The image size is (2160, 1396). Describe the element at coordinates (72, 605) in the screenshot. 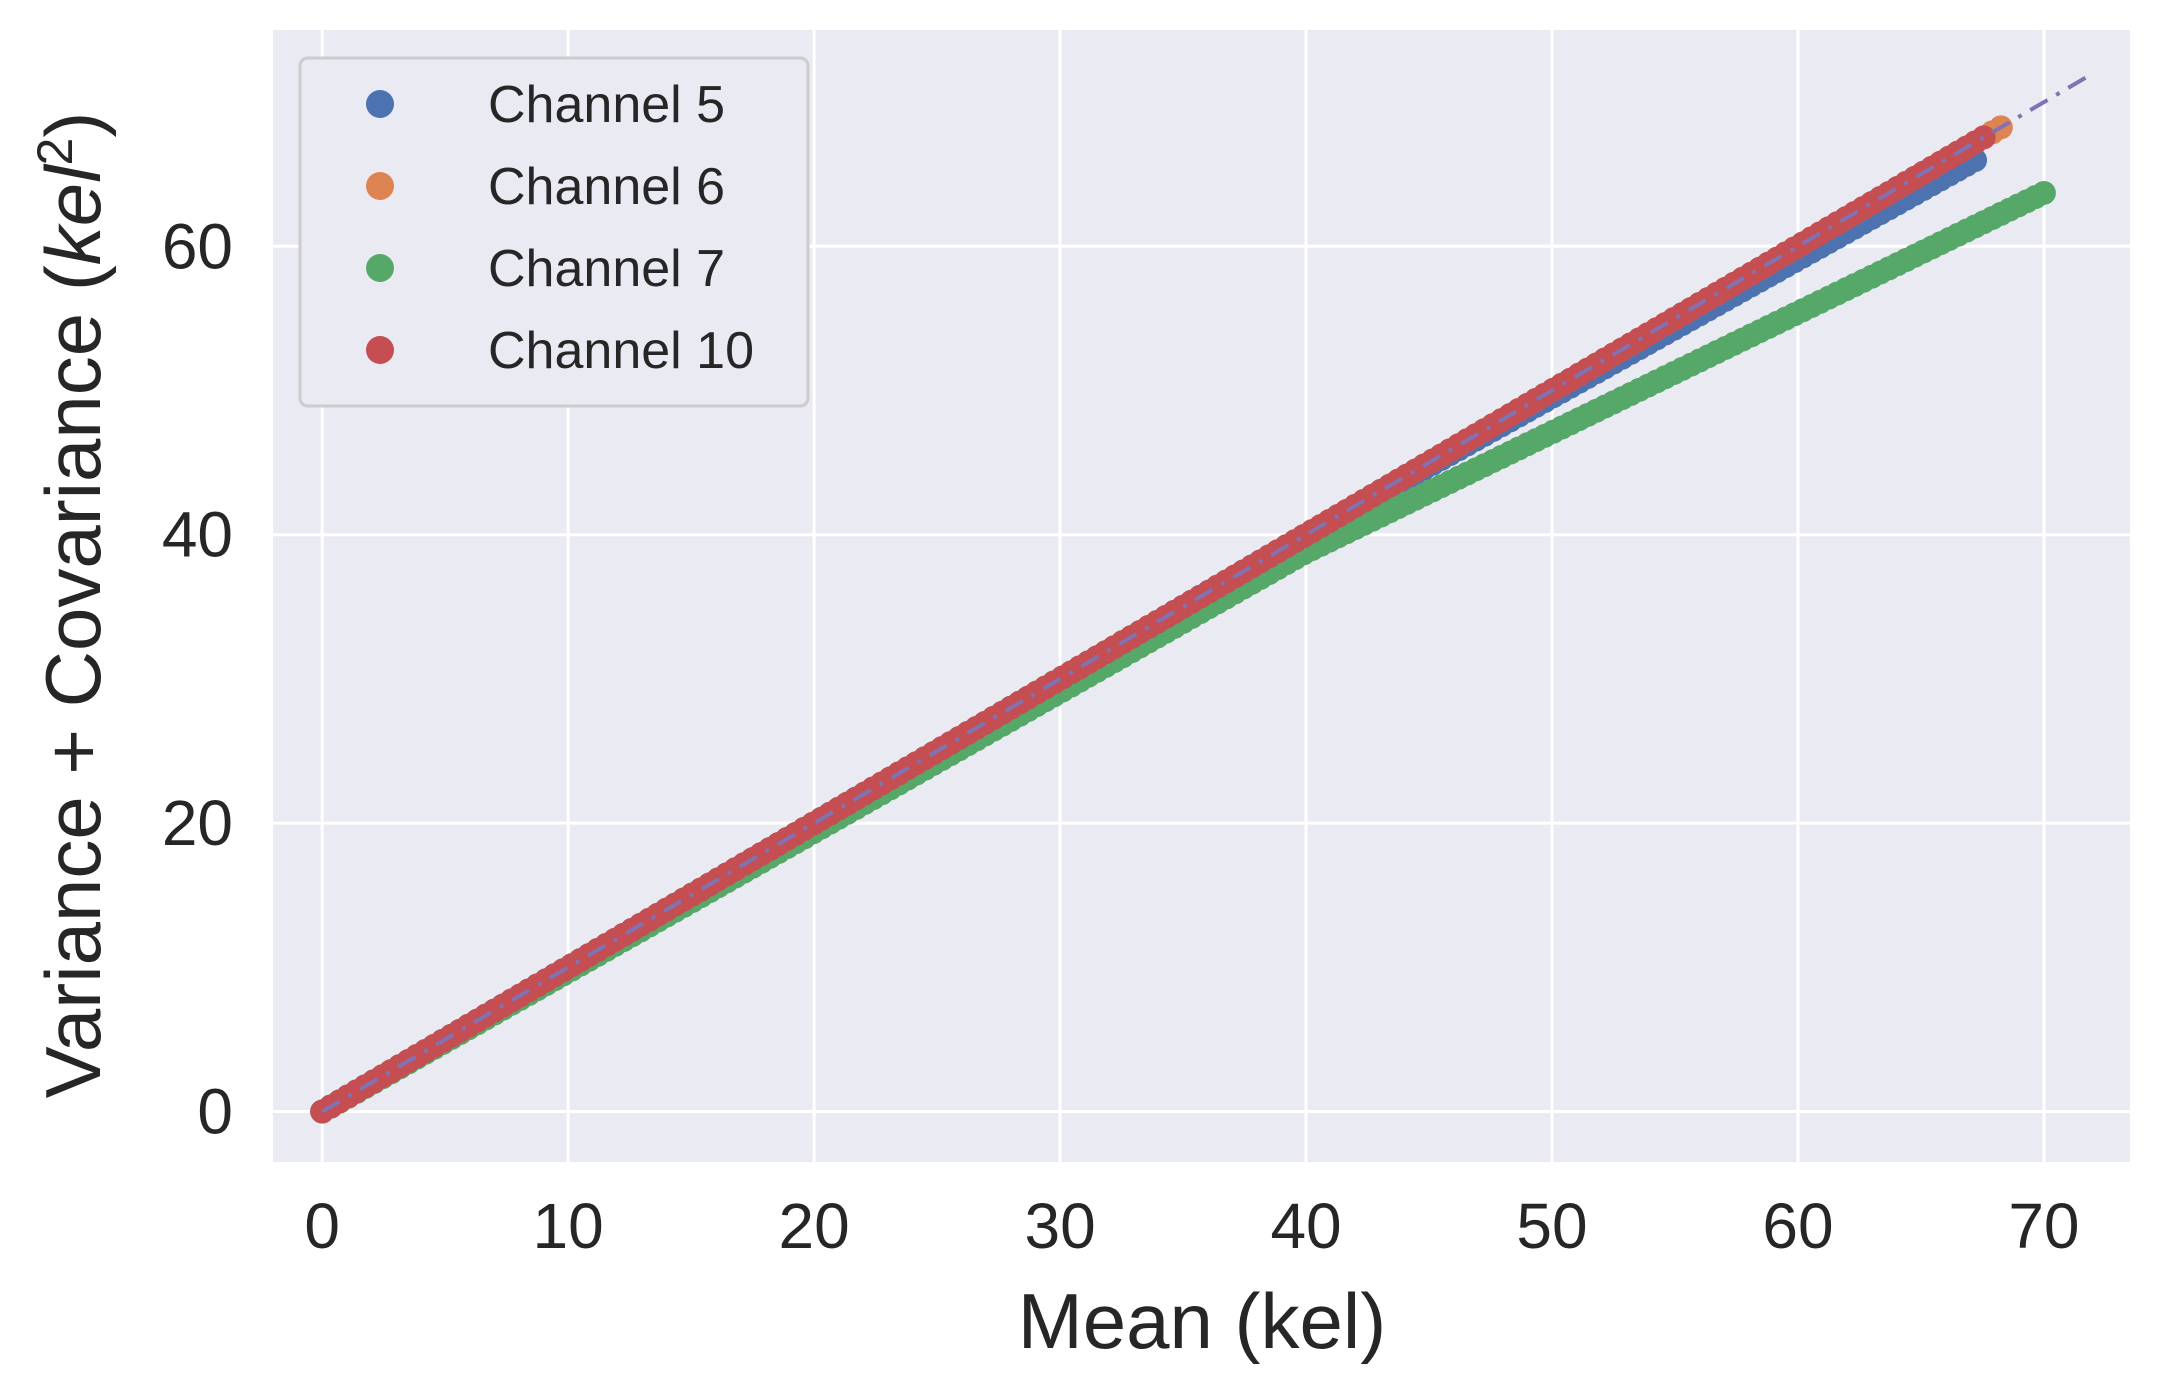

I see `y-axis-label: Variance + Covariance (kel2)` at that location.